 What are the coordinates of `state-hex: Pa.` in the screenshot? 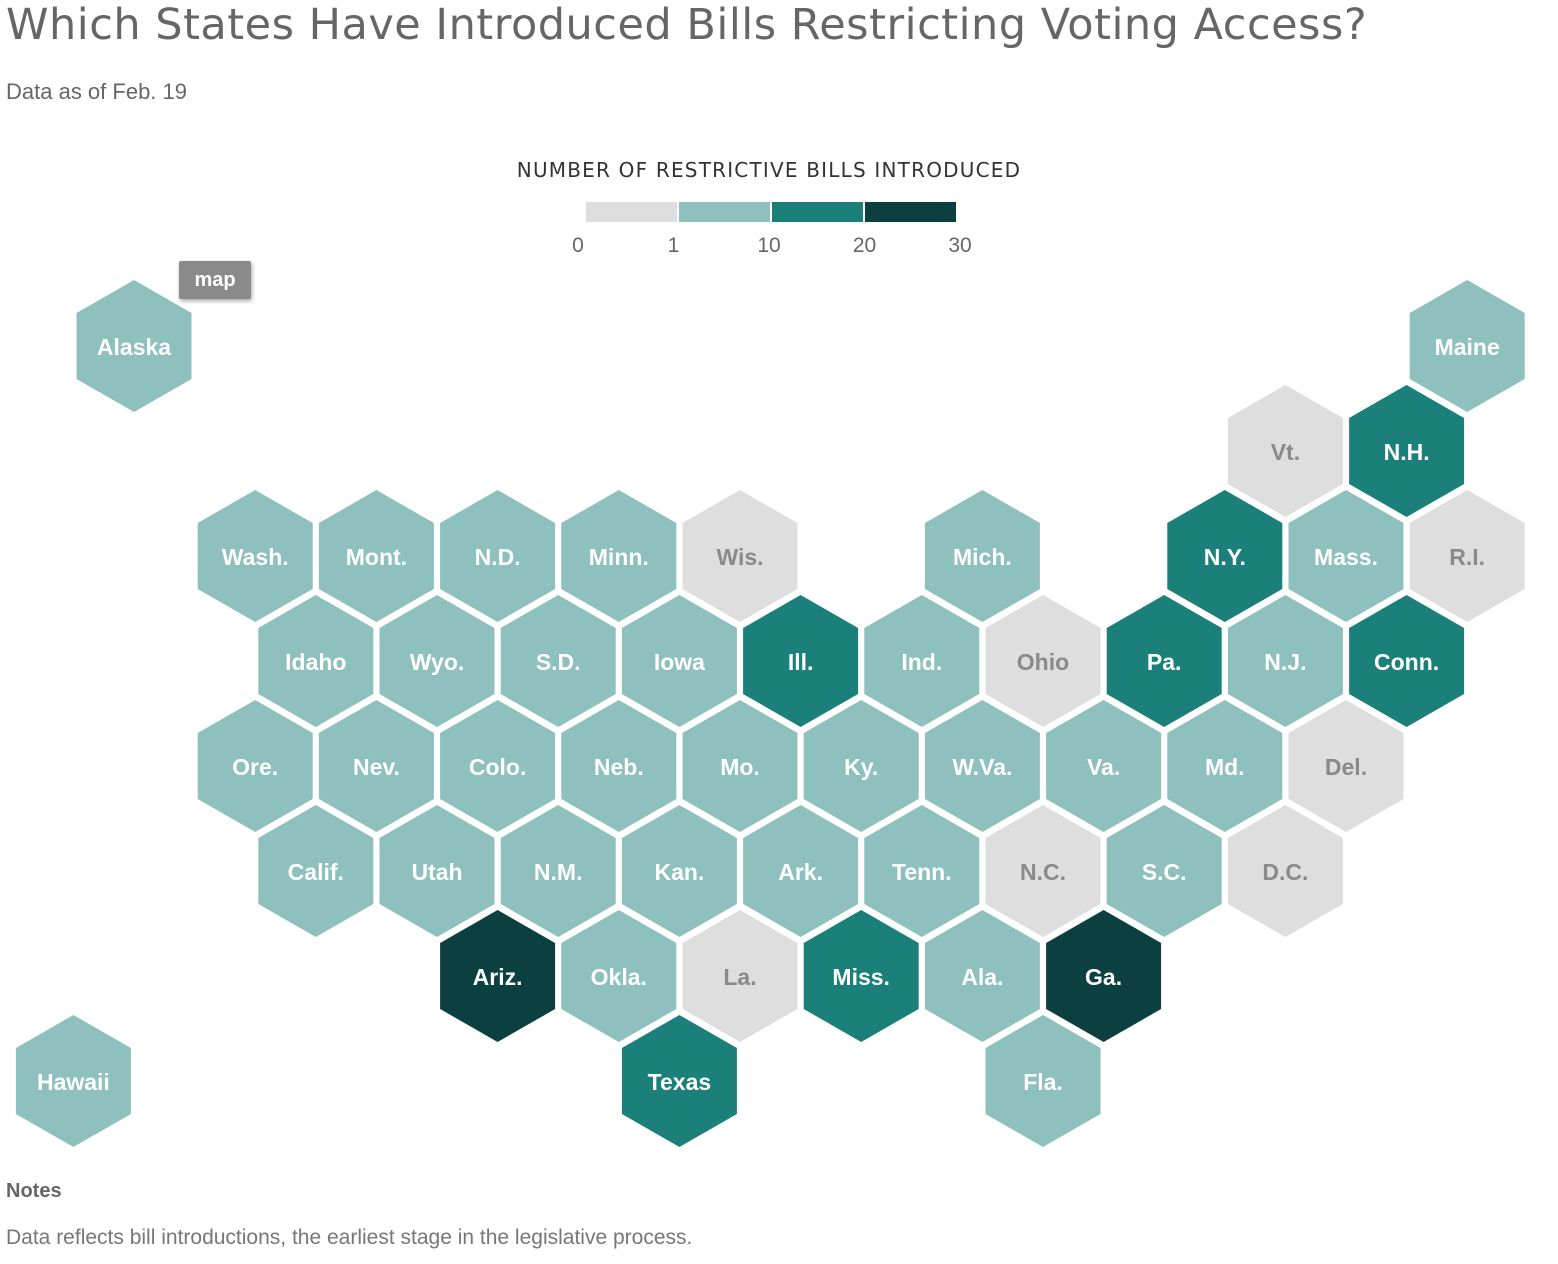 It's located at (1164, 661).